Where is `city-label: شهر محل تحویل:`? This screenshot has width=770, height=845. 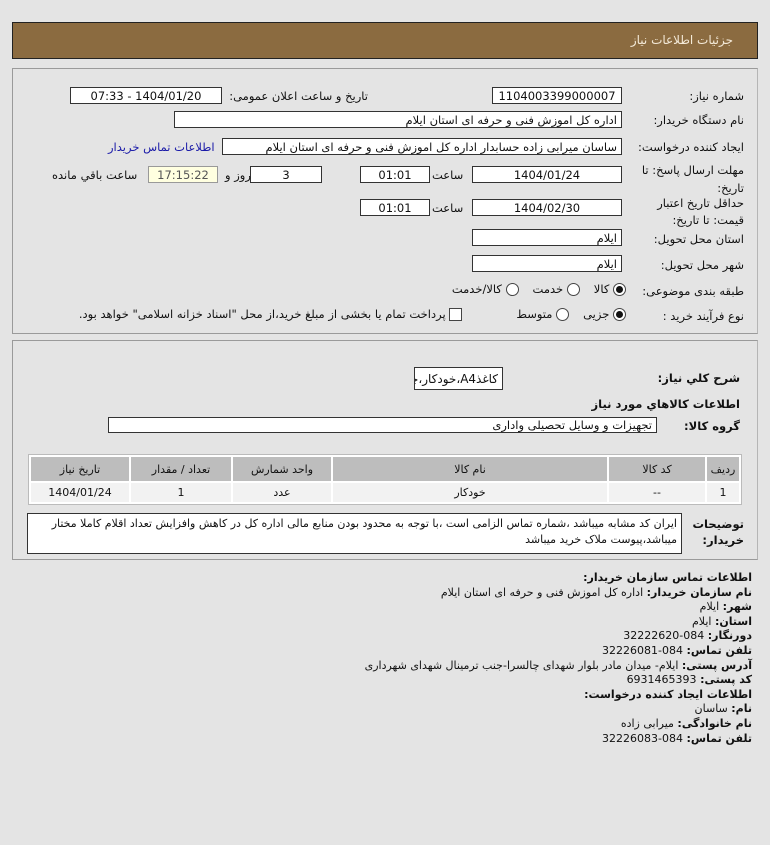 city-label: شهر محل تحویل: is located at coordinates (702, 265).